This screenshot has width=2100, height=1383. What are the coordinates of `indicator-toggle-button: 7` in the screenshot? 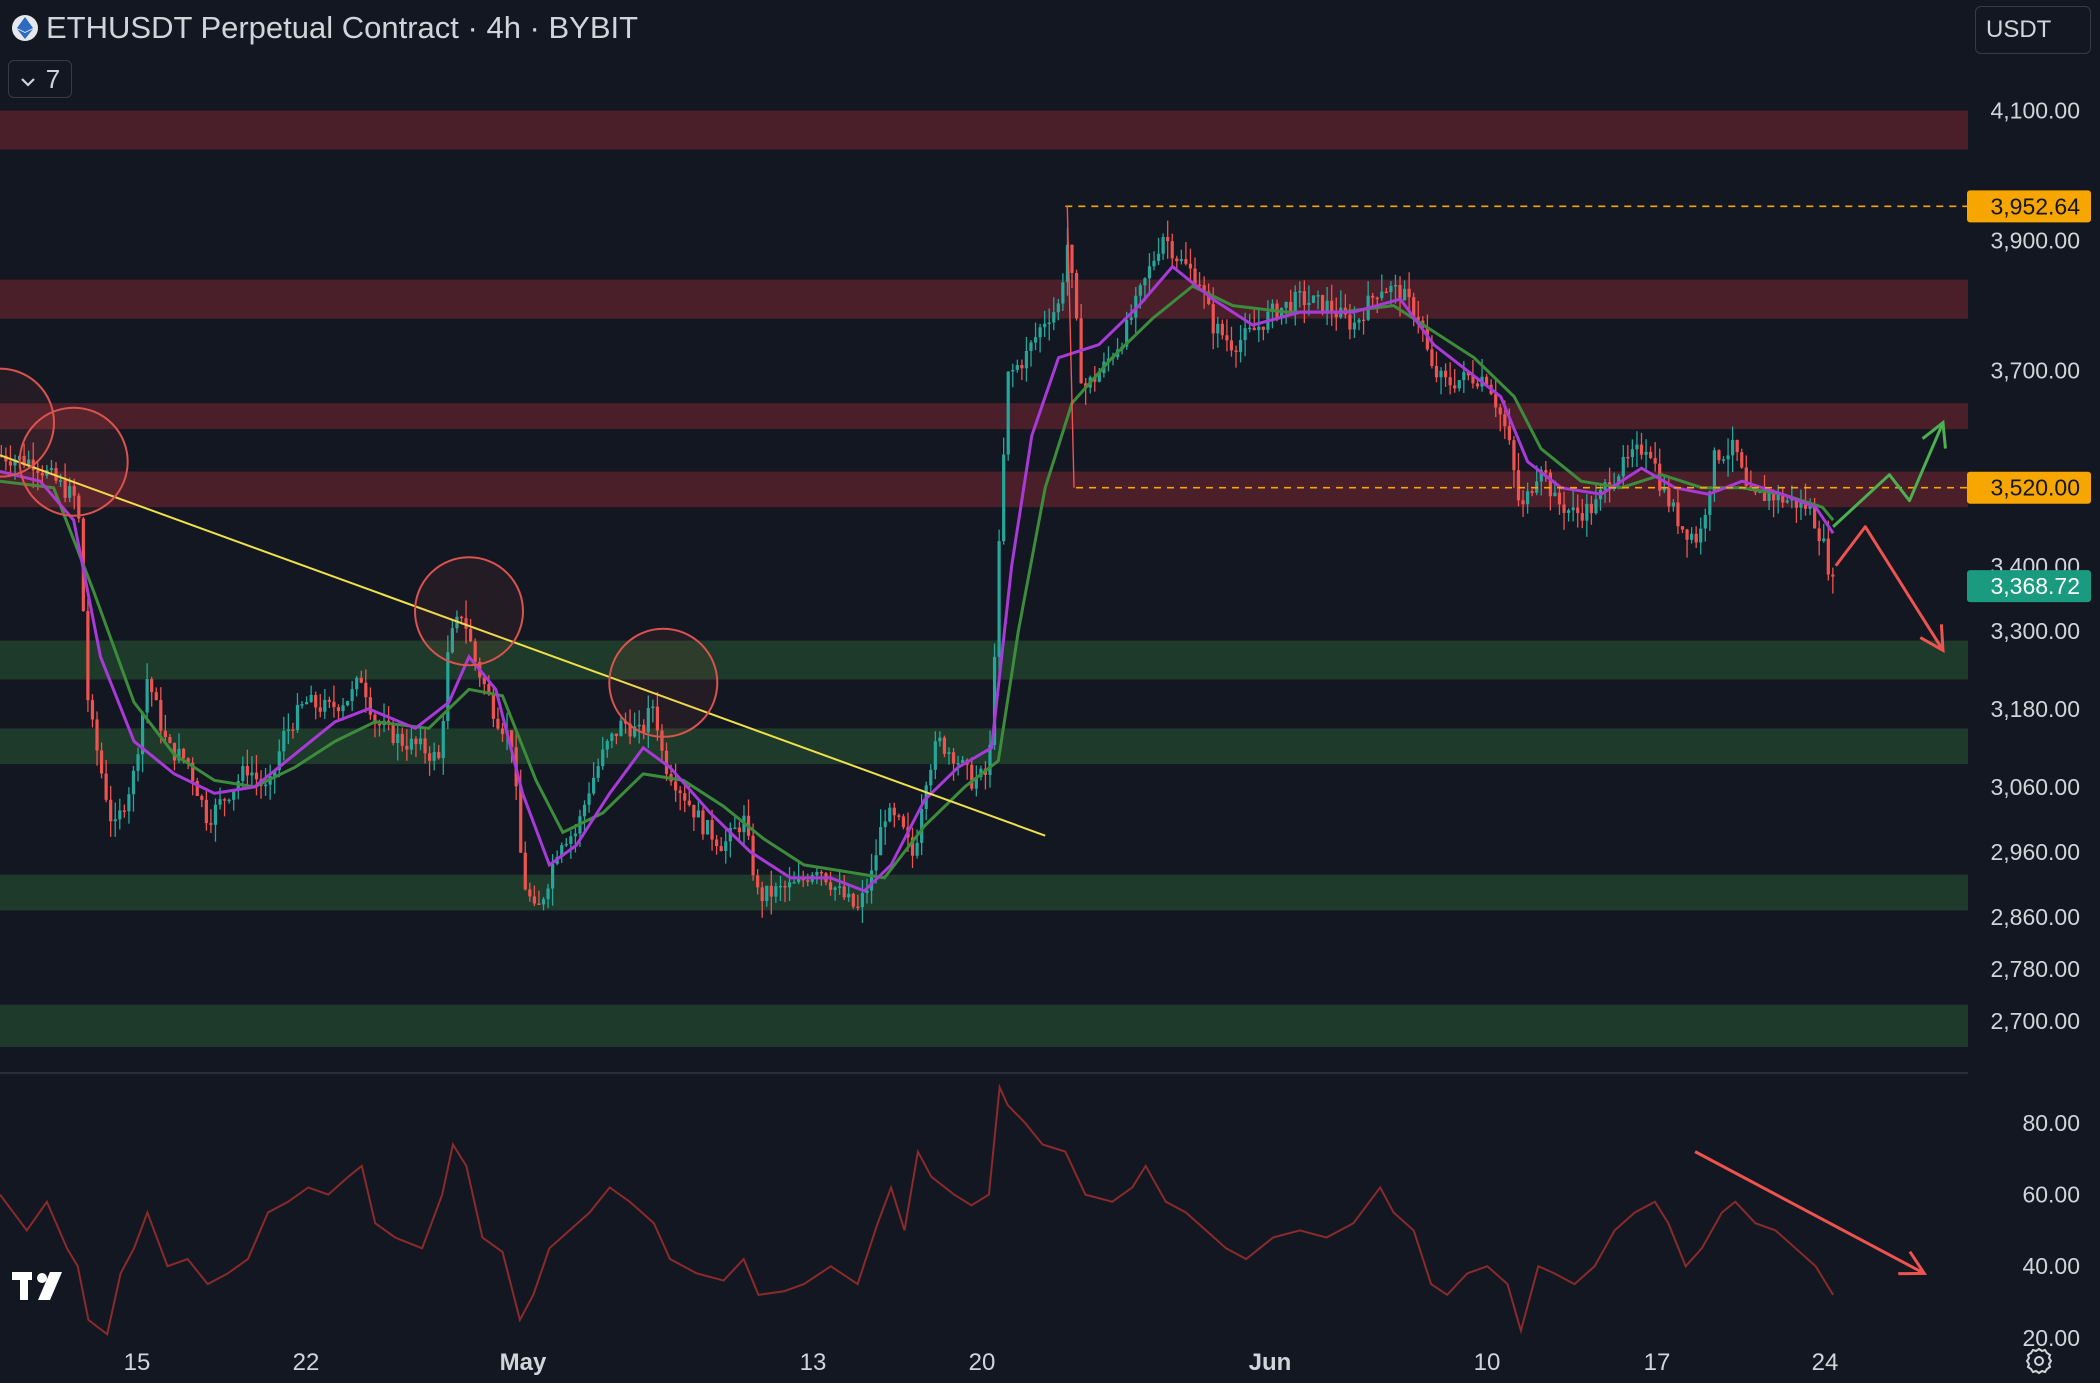 It's located at (40, 79).